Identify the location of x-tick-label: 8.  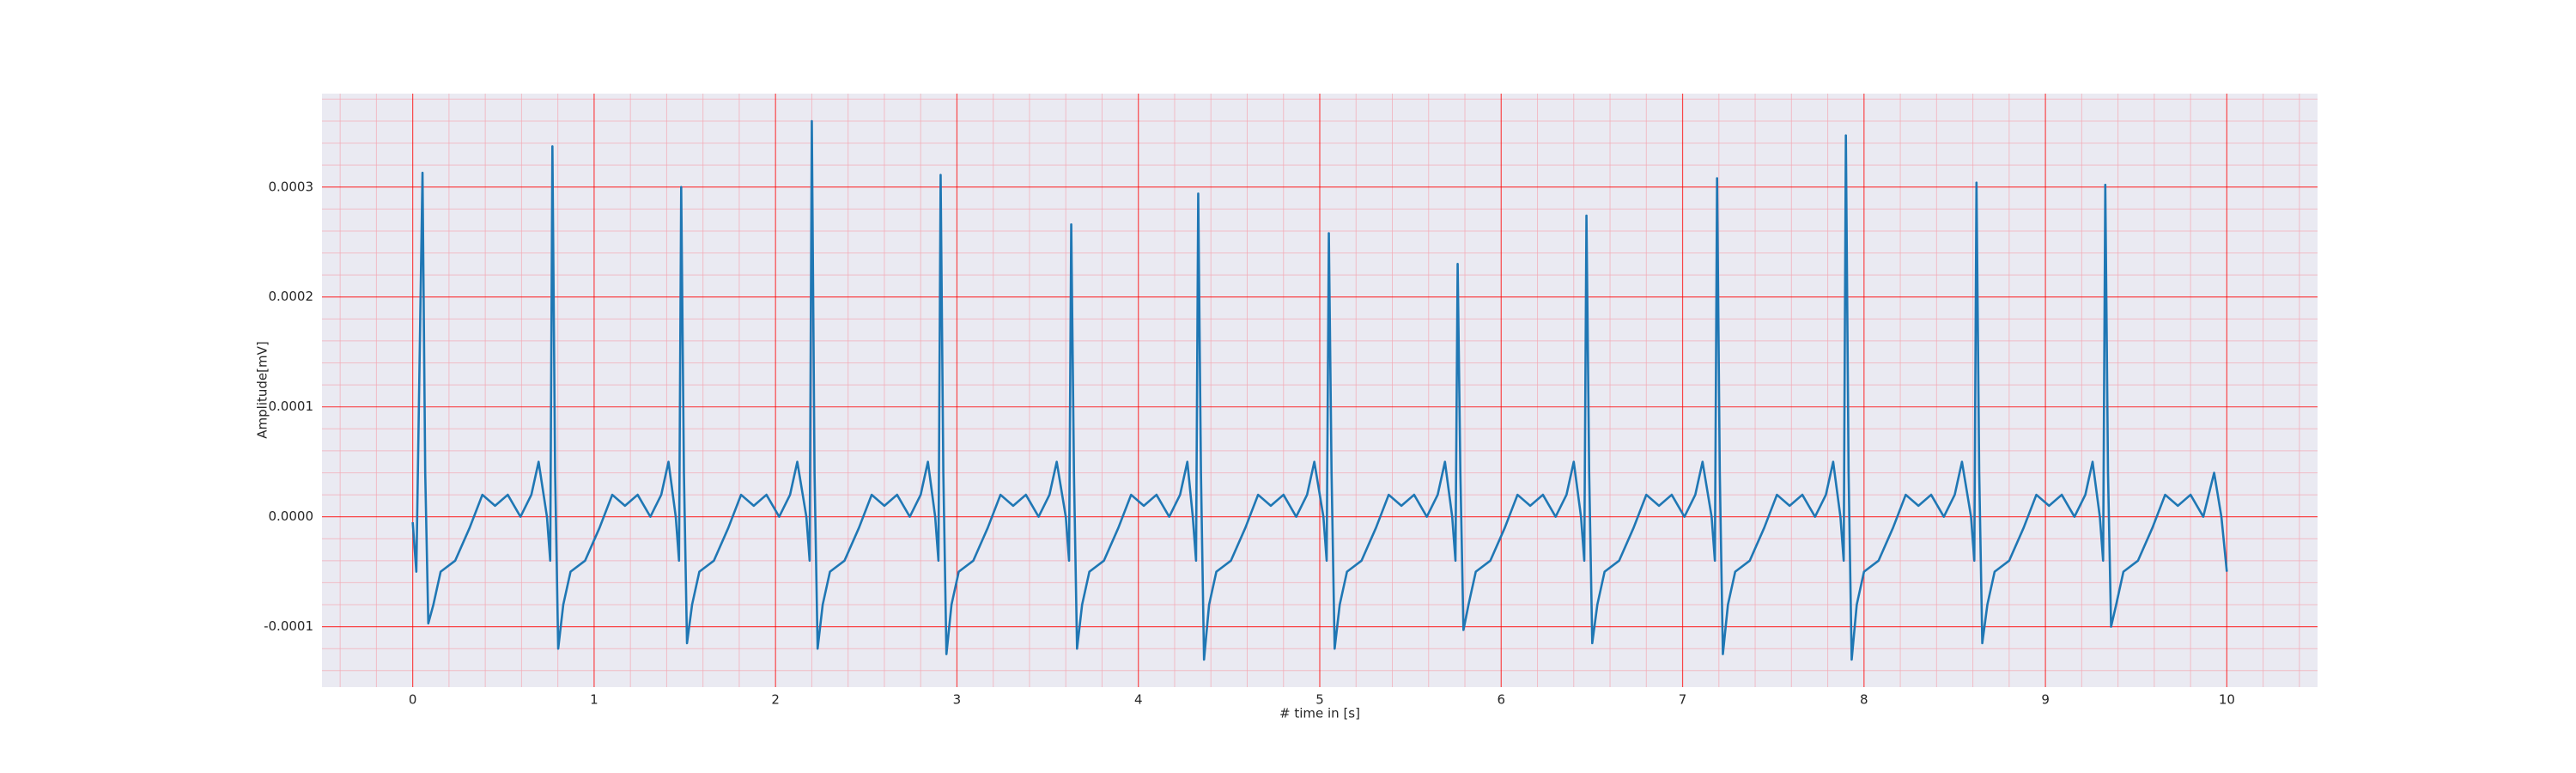
(1864, 700).